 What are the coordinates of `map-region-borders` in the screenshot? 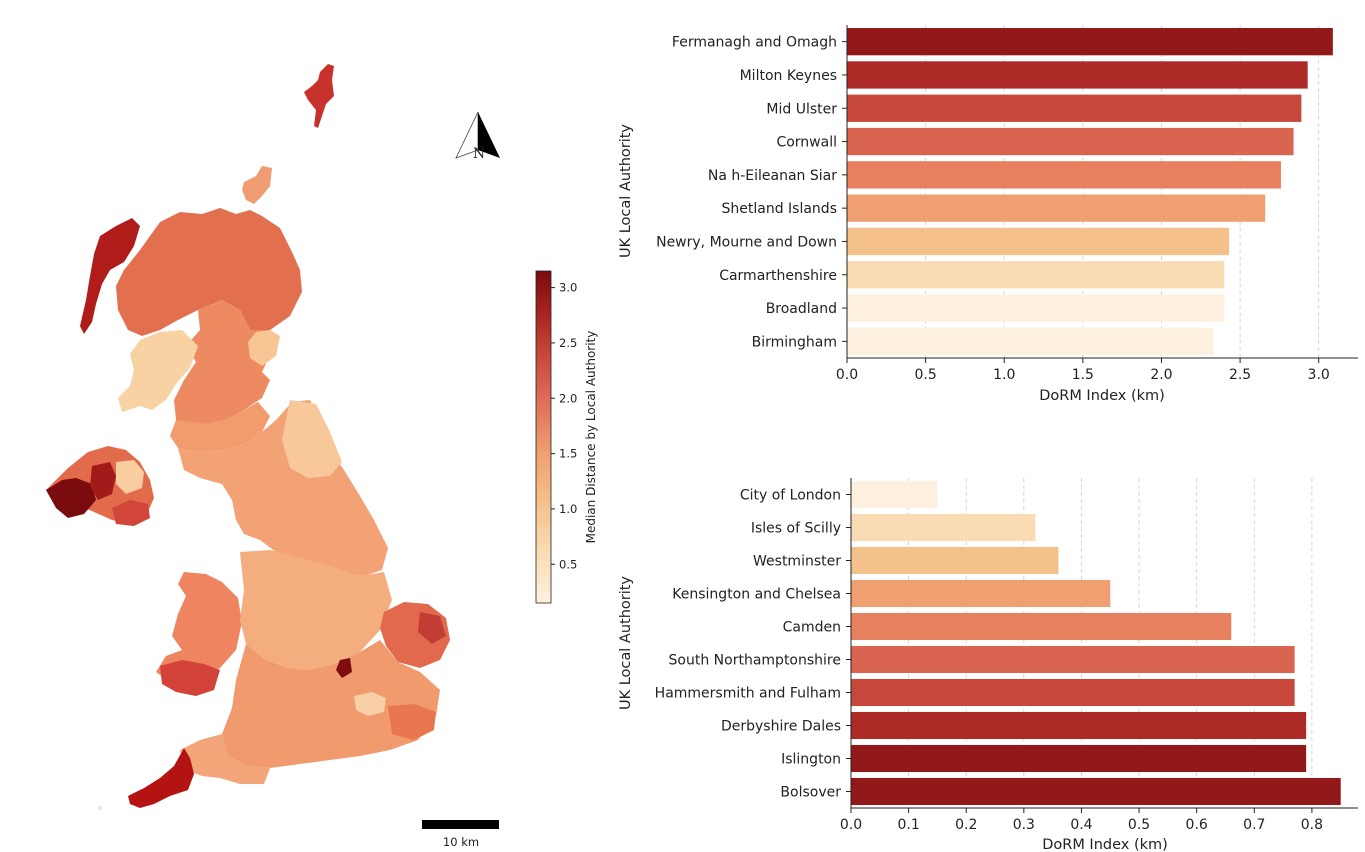 It's located at (220, 427).